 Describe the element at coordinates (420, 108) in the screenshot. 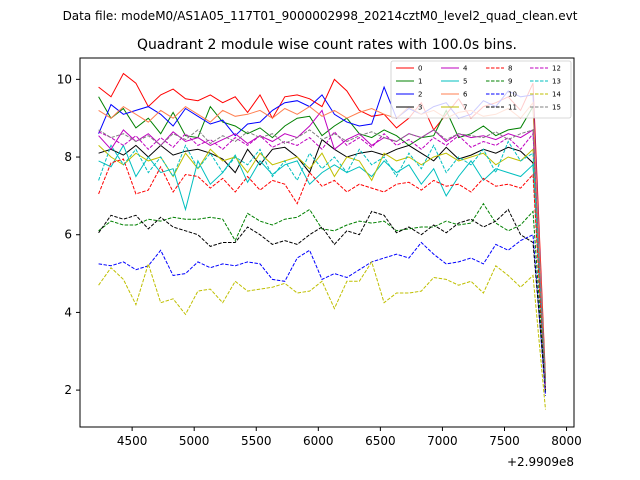

I see `legend-label-3: 3` at that location.